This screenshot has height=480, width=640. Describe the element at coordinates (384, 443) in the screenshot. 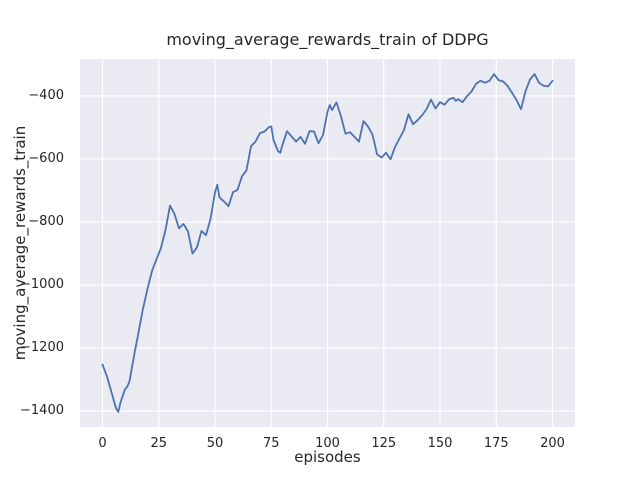

I see `x-tick-label: 125` at that location.